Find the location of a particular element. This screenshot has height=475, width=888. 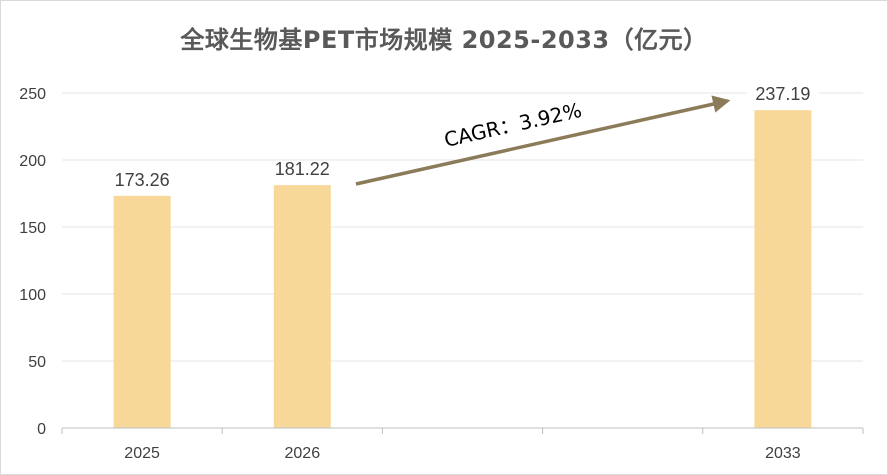

cagr-annotation: CAGR：3.92% is located at coordinates (543, 140).